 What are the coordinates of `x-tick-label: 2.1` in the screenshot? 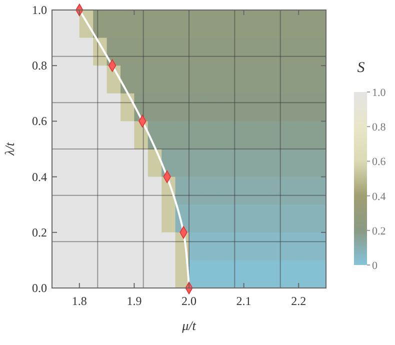 It's located at (244, 301).